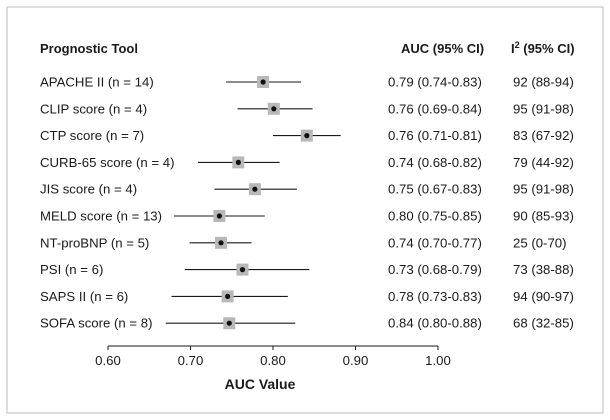 Image resolution: width=610 pixels, height=420 pixels. What do you see at coordinates (97, 82) in the screenshot?
I see `row-label: APACHE II (n = 14)` at bounding box center [97, 82].